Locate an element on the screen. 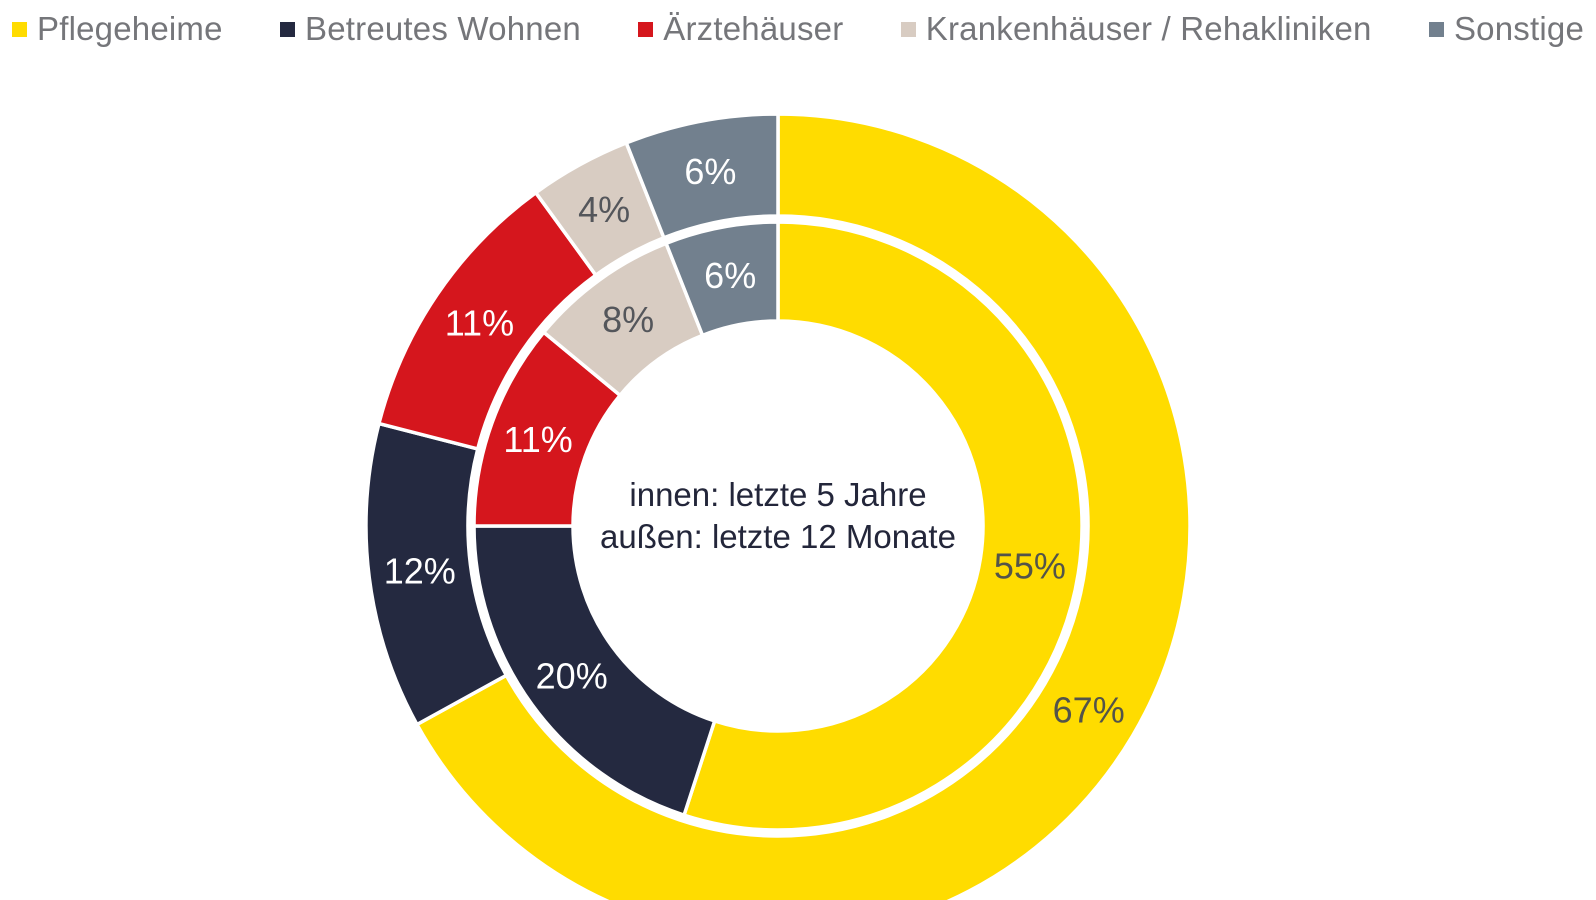 The width and height of the screenshot is (1596, 900). slice-inner-betreutes-wohnen is located at coordinates (594, 670).